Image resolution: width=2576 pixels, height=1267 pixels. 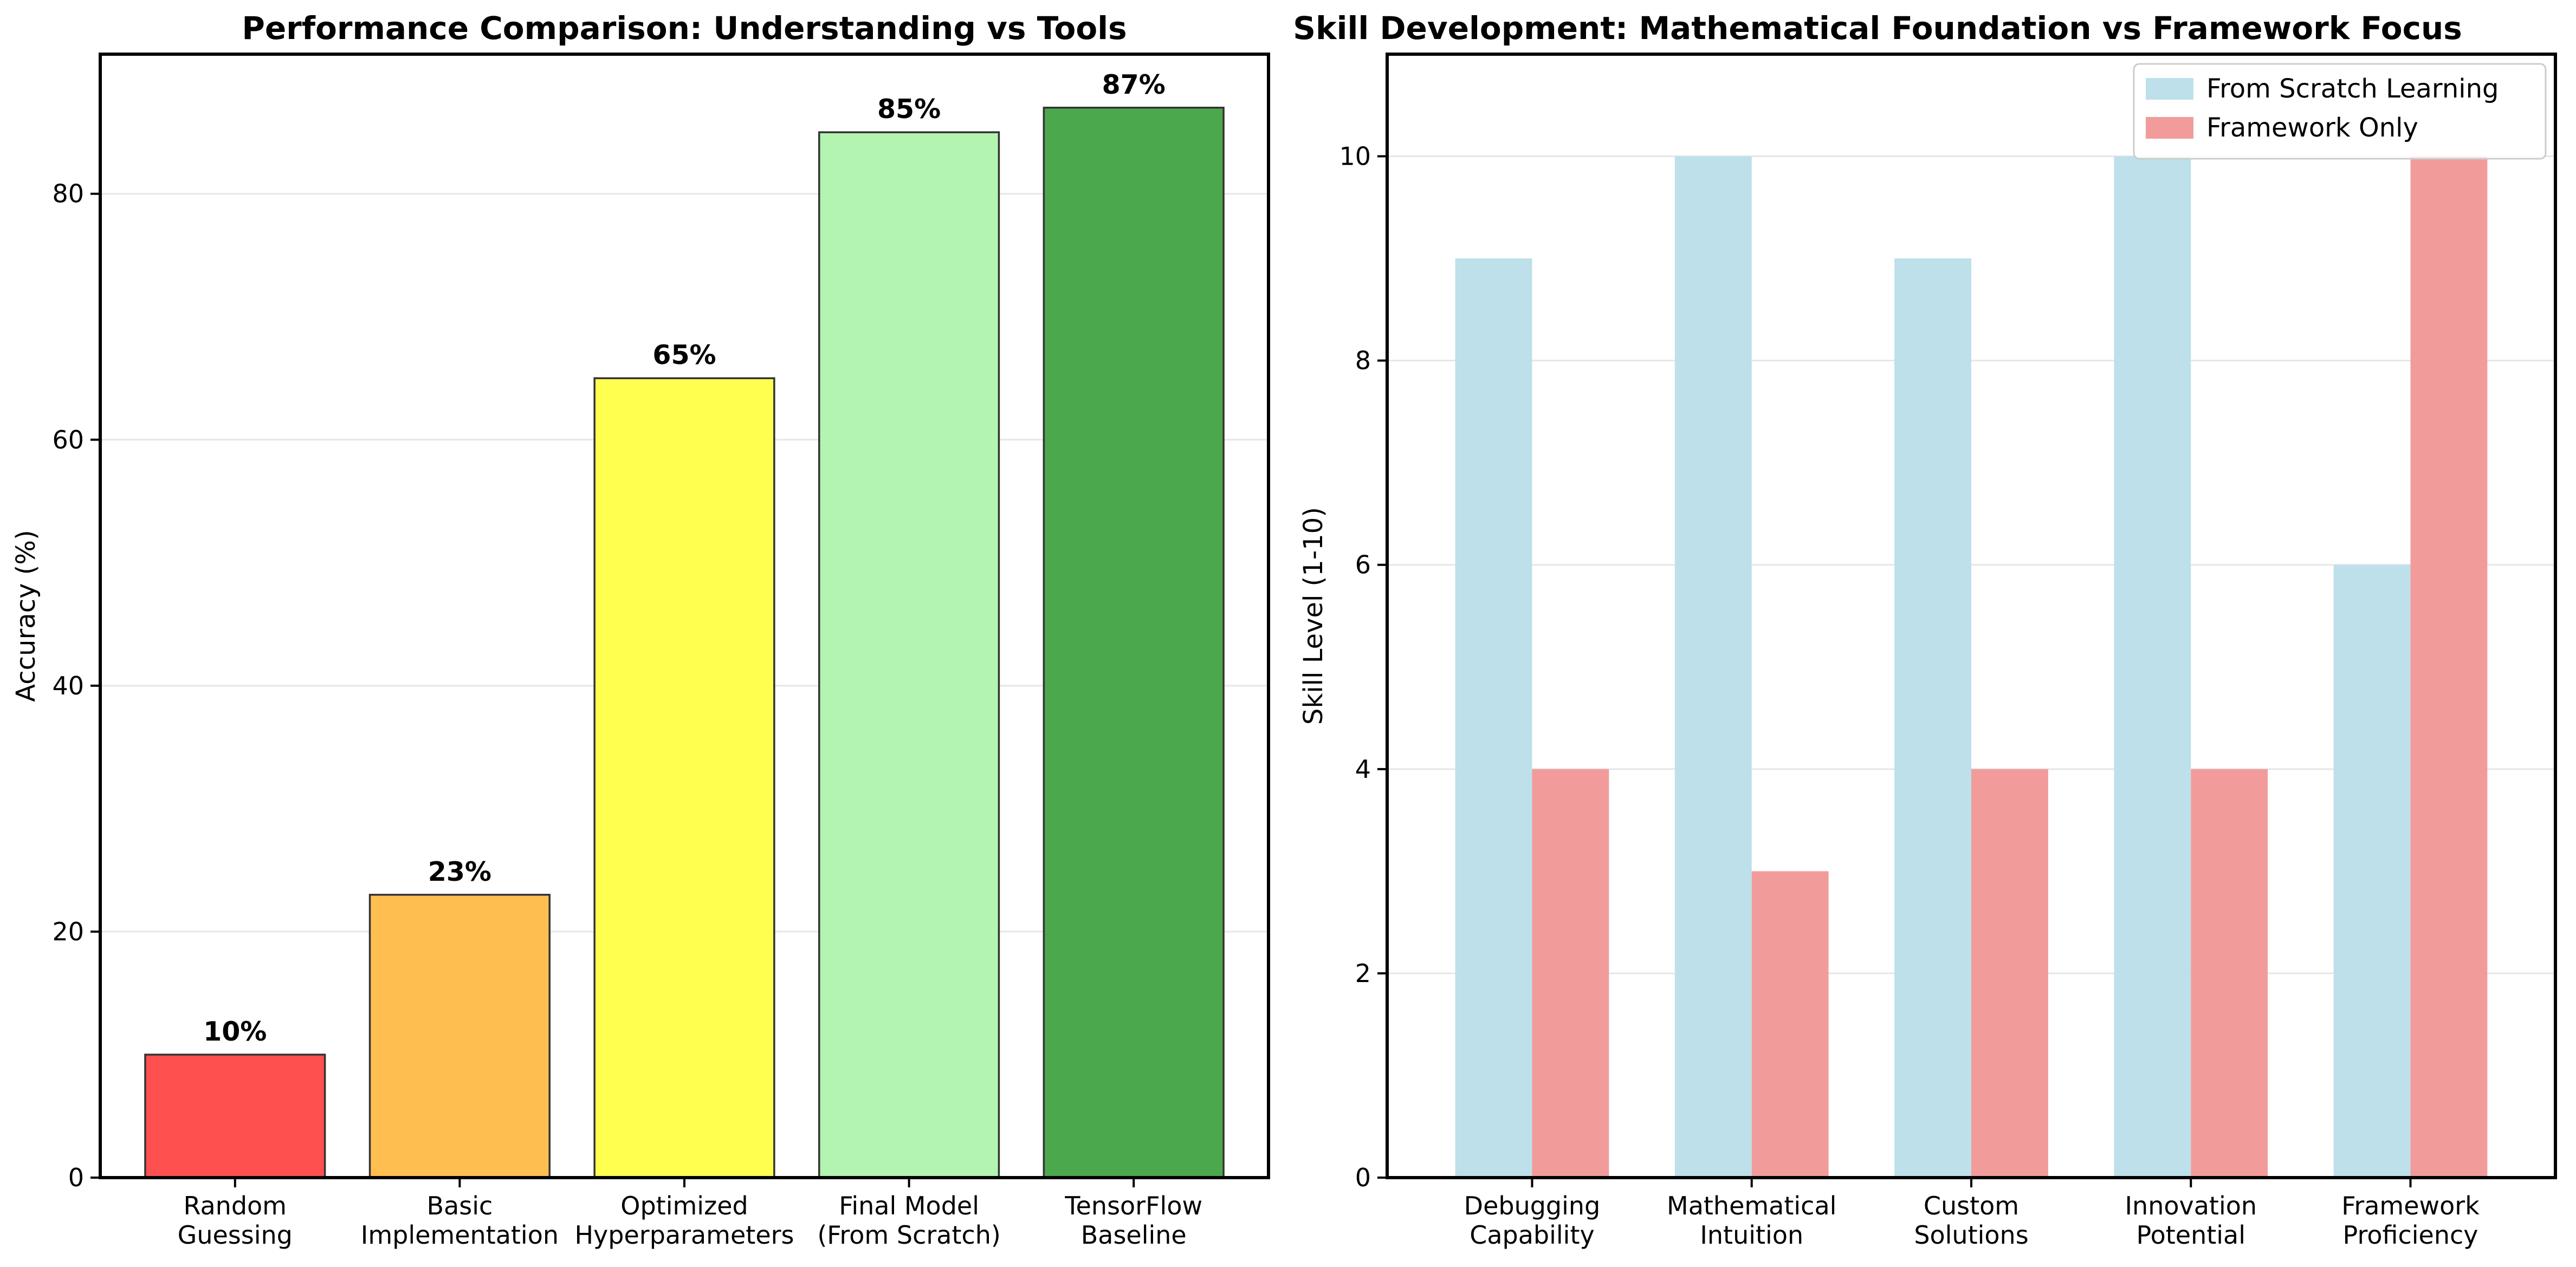 I want to click on y-tick-label: 40, so click(x=68, y=685).